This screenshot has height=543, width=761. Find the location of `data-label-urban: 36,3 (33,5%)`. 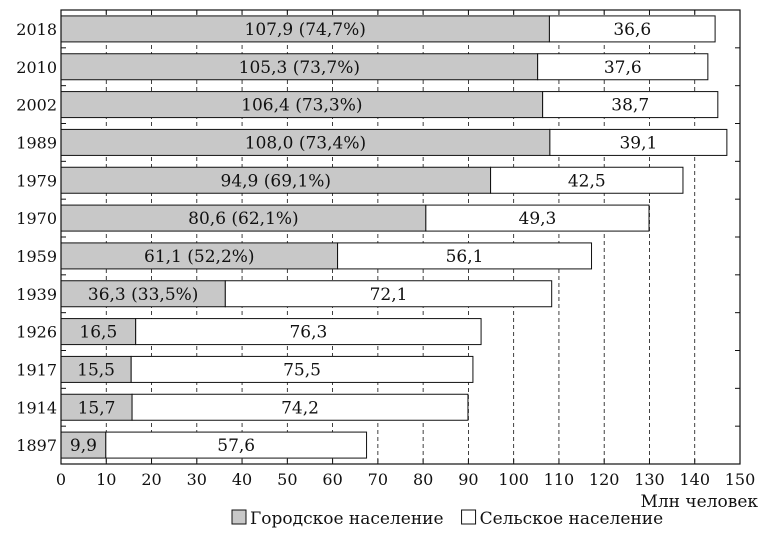

data-label-urban: 36,3 (33,5%) is located at coordinates (143, 295).